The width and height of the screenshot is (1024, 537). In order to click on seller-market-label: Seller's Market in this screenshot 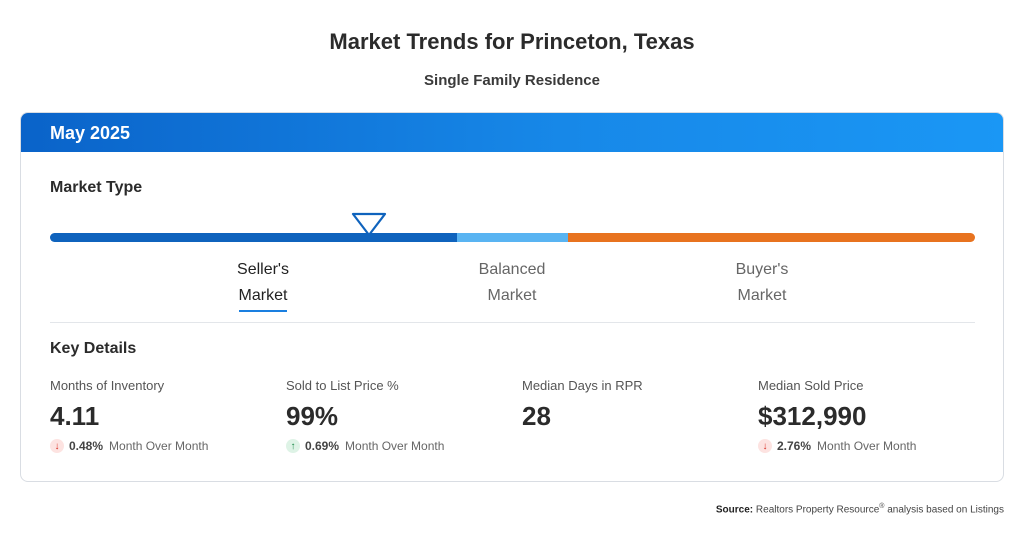, I will do `click(263, 284)`.